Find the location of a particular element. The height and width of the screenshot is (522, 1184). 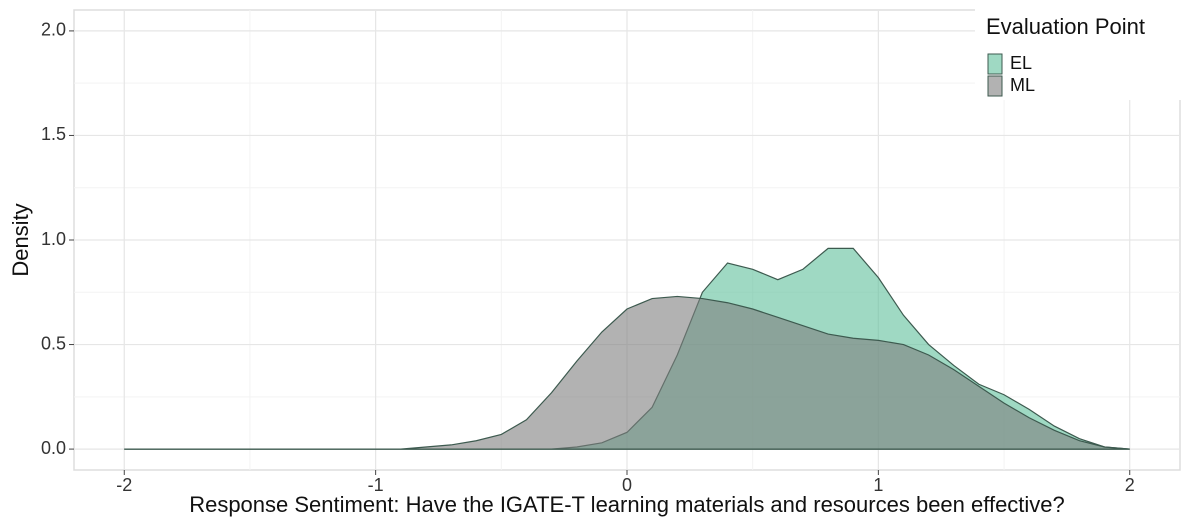

x-tick-label: -2 is located at coordinates (124, 485).